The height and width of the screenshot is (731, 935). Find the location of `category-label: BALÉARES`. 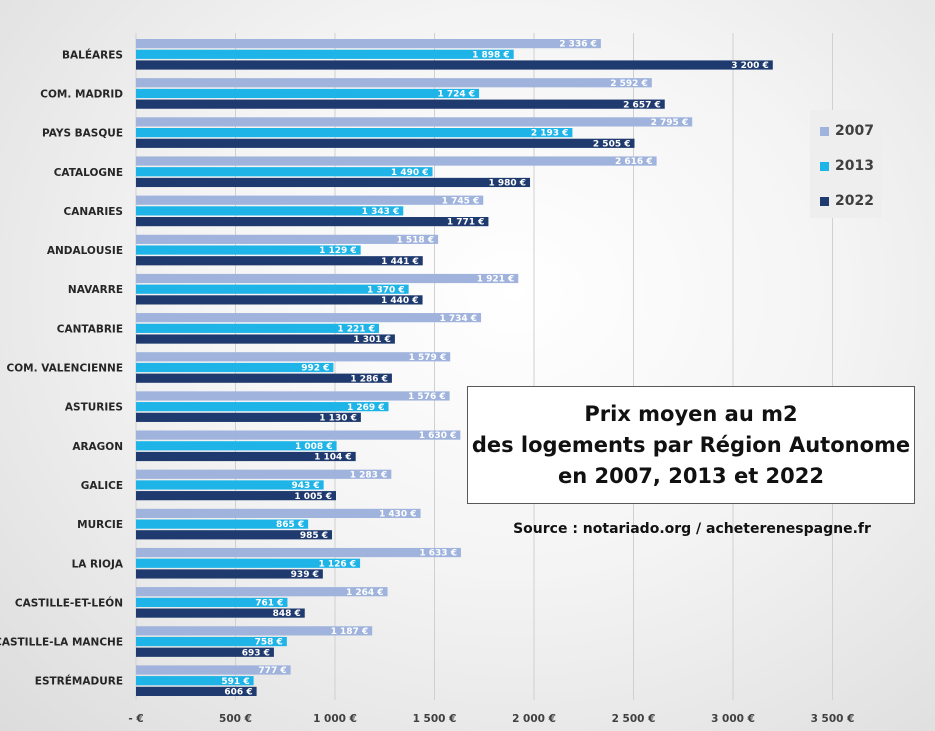

category-label: BALÉARES is located at coordinates (92, 54).